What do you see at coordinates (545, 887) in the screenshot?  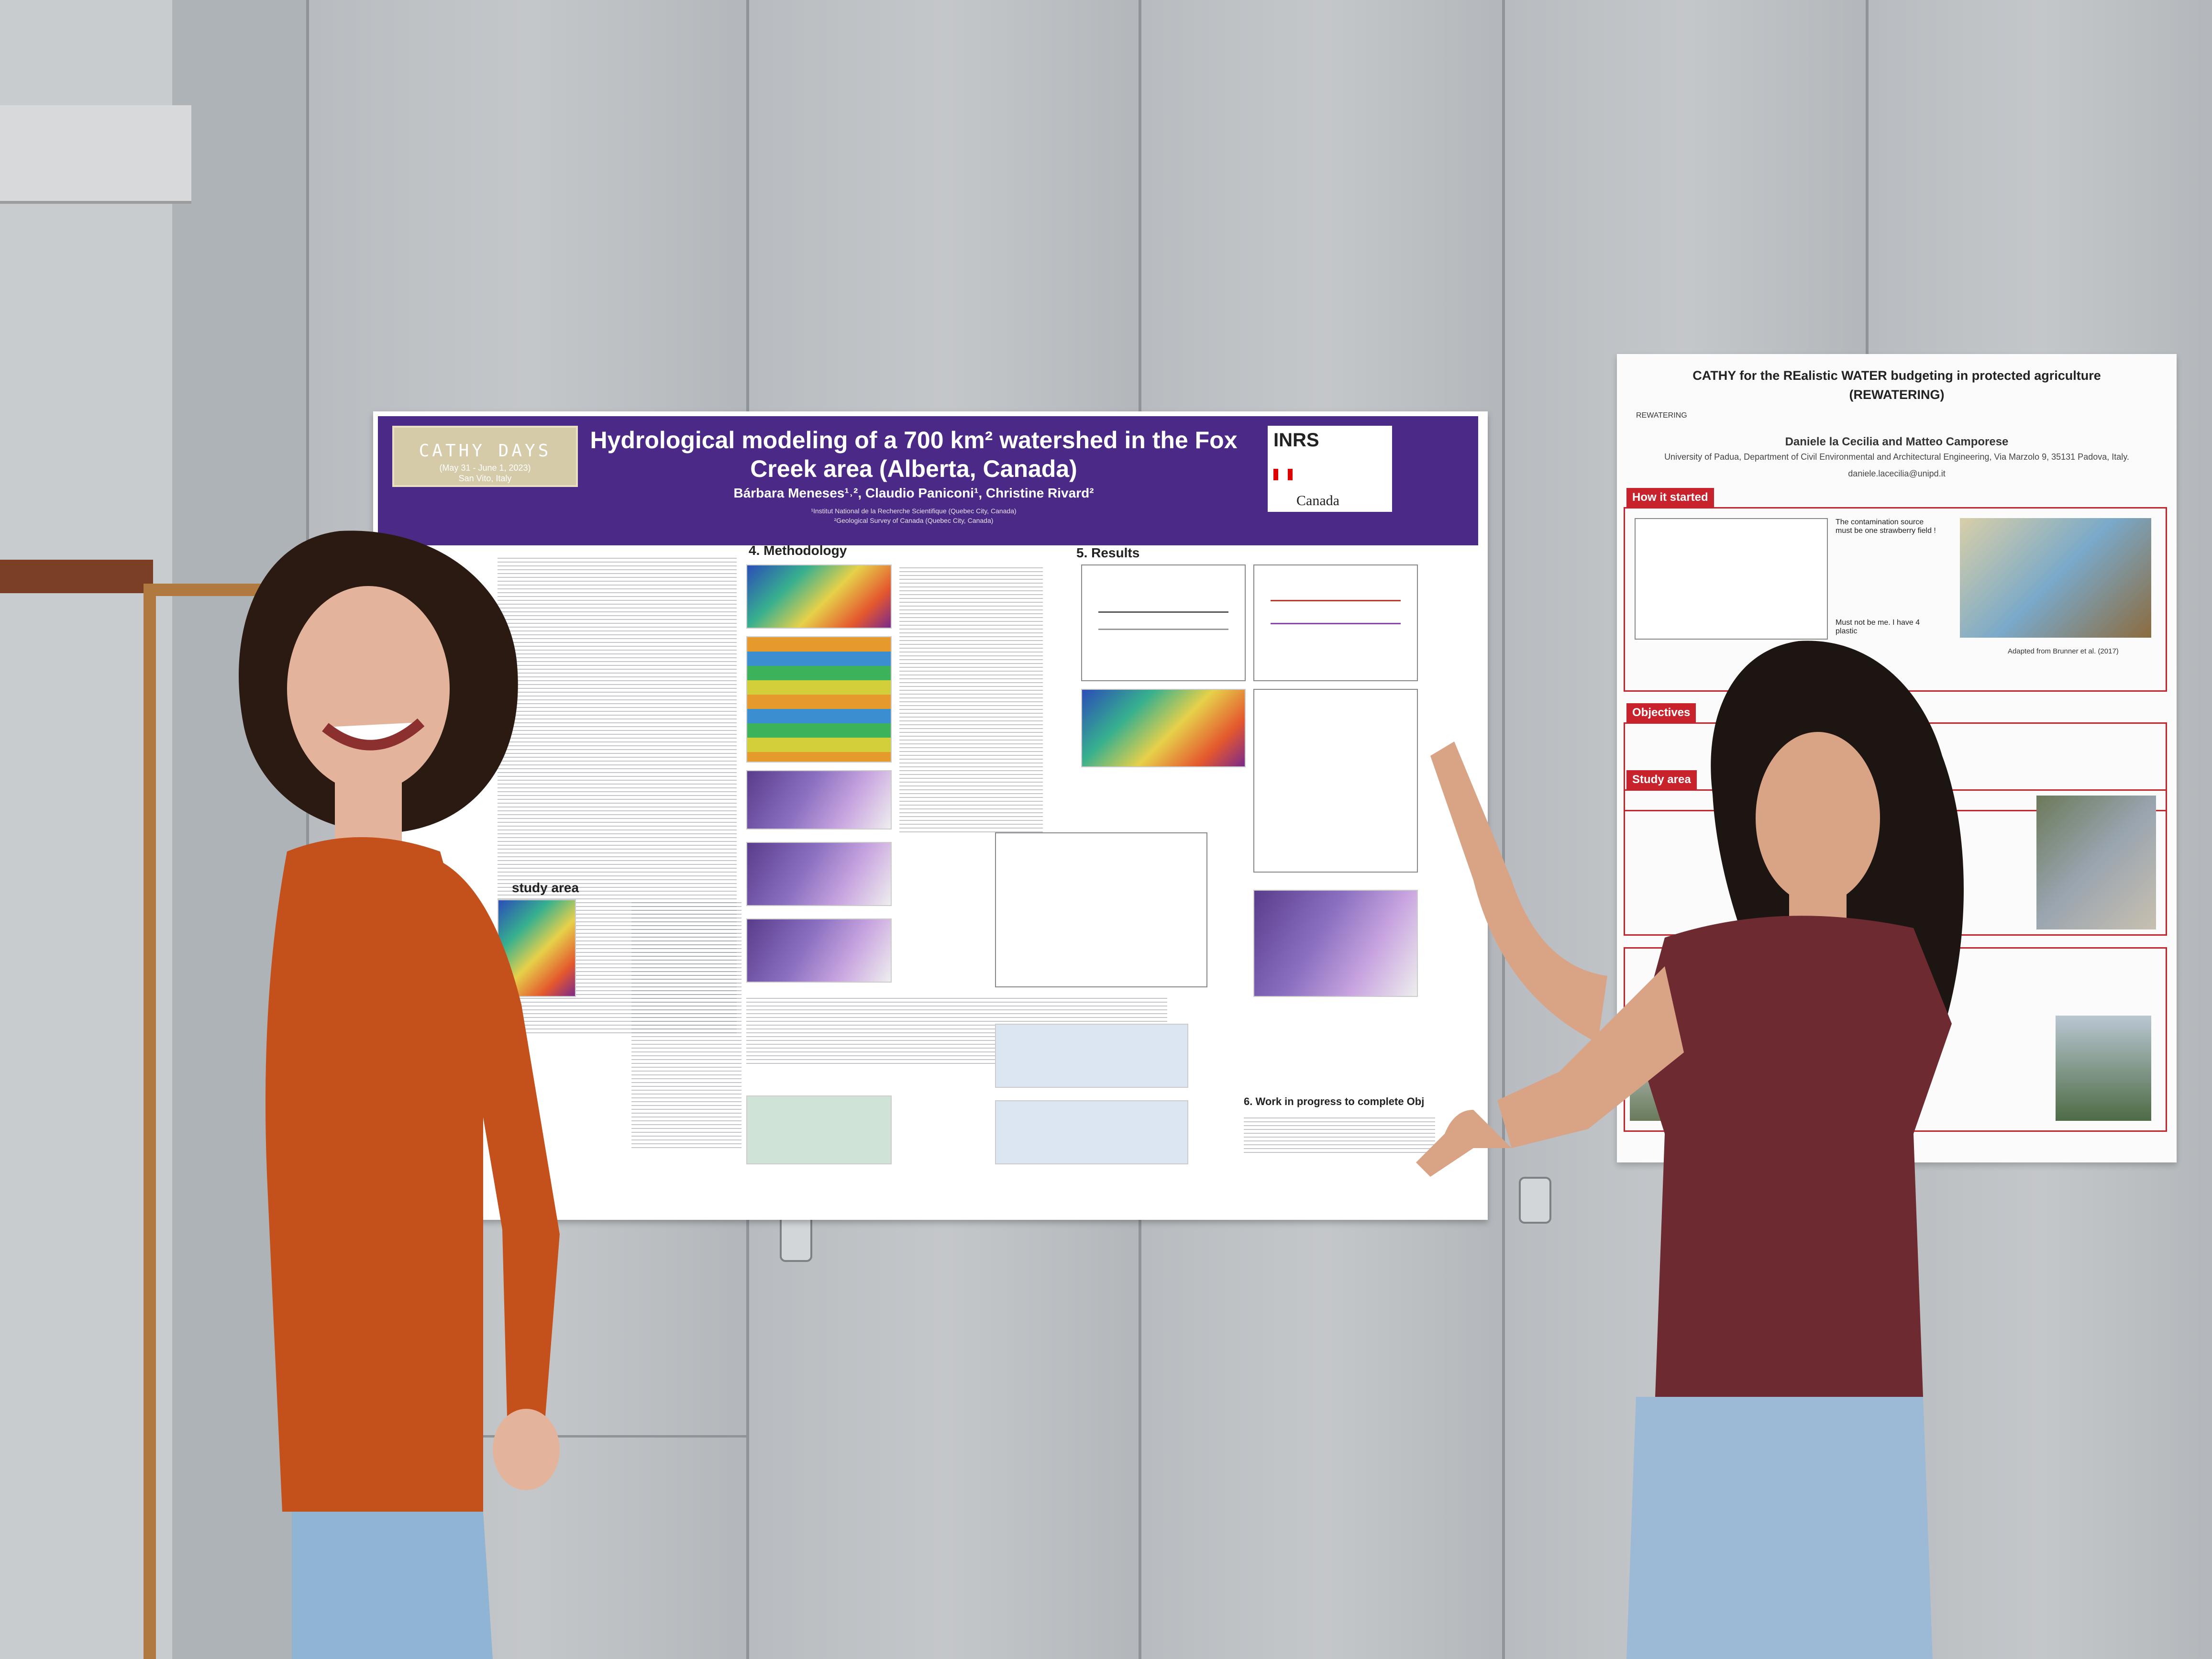 I see `section-study-area: study area` at bounding box center [545, 887].